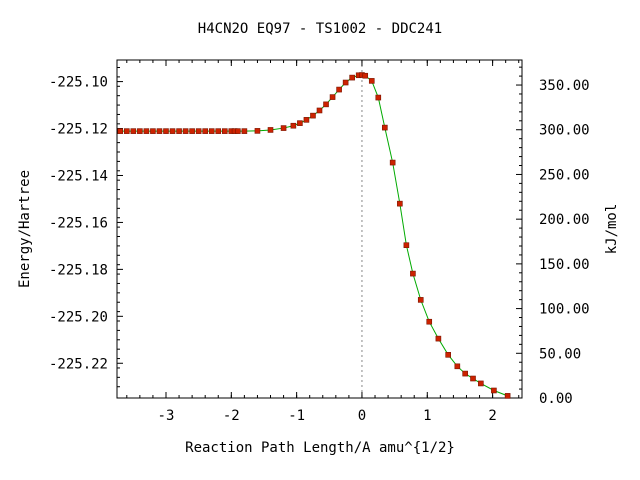  What do you see at coordinates (564, 220) in the screenshot?
I see `y2-tick-label: 200.00` at bounding box center [564, 220].